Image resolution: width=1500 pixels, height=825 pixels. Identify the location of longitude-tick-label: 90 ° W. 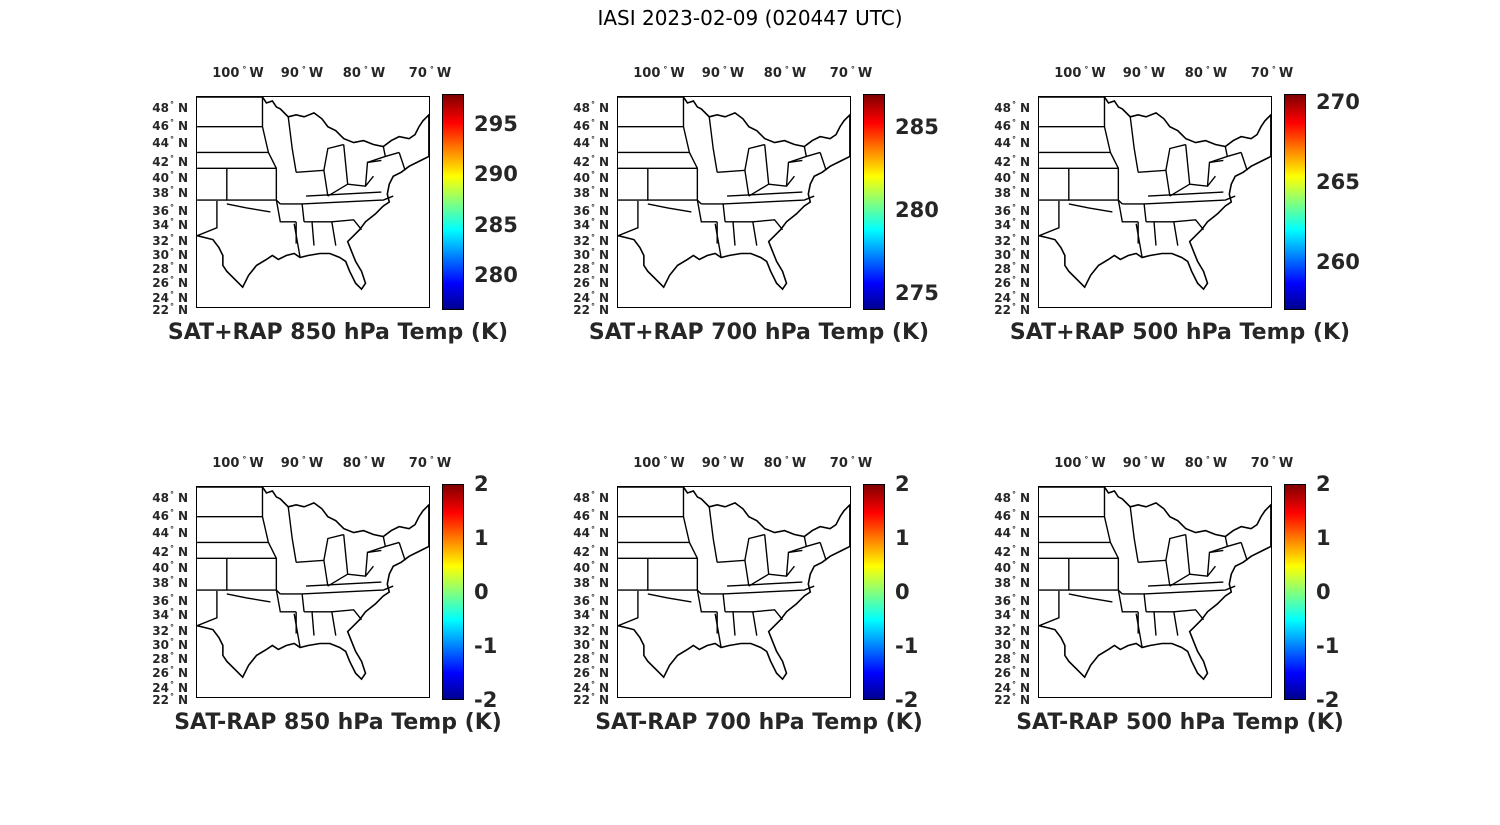
(723, 73).